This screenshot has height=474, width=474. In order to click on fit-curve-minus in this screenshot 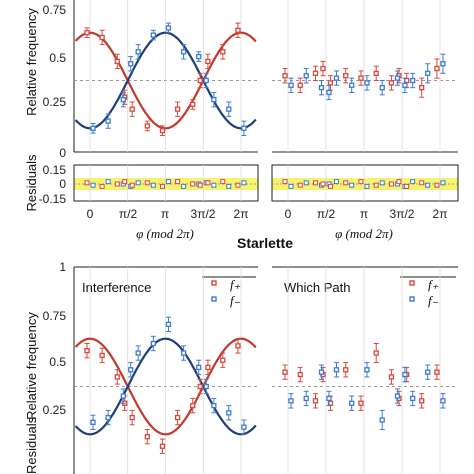, I will do `click(165, 386)`.